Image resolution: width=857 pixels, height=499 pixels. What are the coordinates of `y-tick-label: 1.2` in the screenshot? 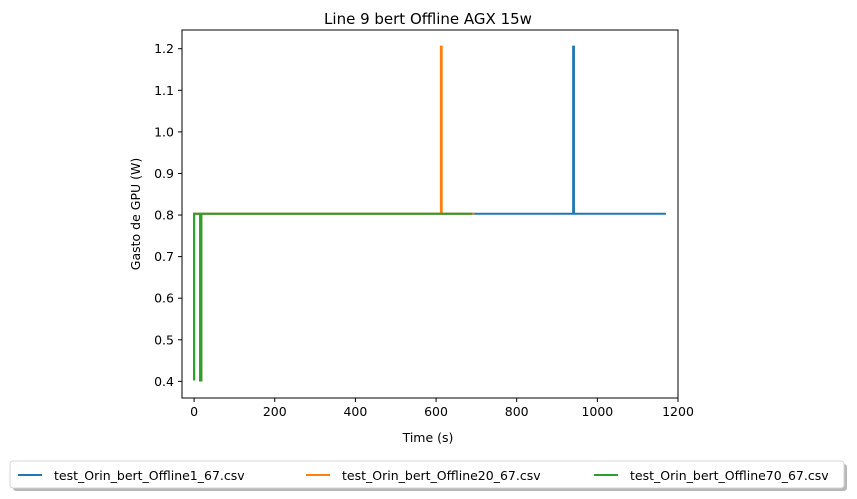 It's located at (164, 48).